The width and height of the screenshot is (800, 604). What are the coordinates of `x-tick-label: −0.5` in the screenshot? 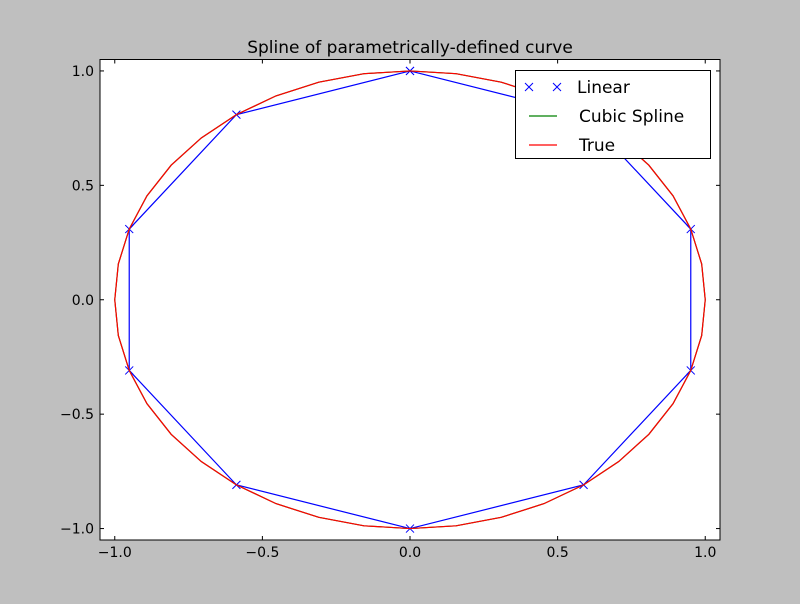 It's located at (262, 553).